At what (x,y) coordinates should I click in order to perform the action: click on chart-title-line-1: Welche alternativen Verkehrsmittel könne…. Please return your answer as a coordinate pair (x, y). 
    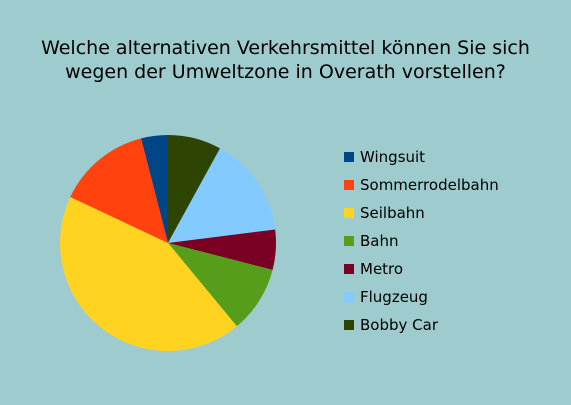
    Looking at the image, I should click on (285, 48).